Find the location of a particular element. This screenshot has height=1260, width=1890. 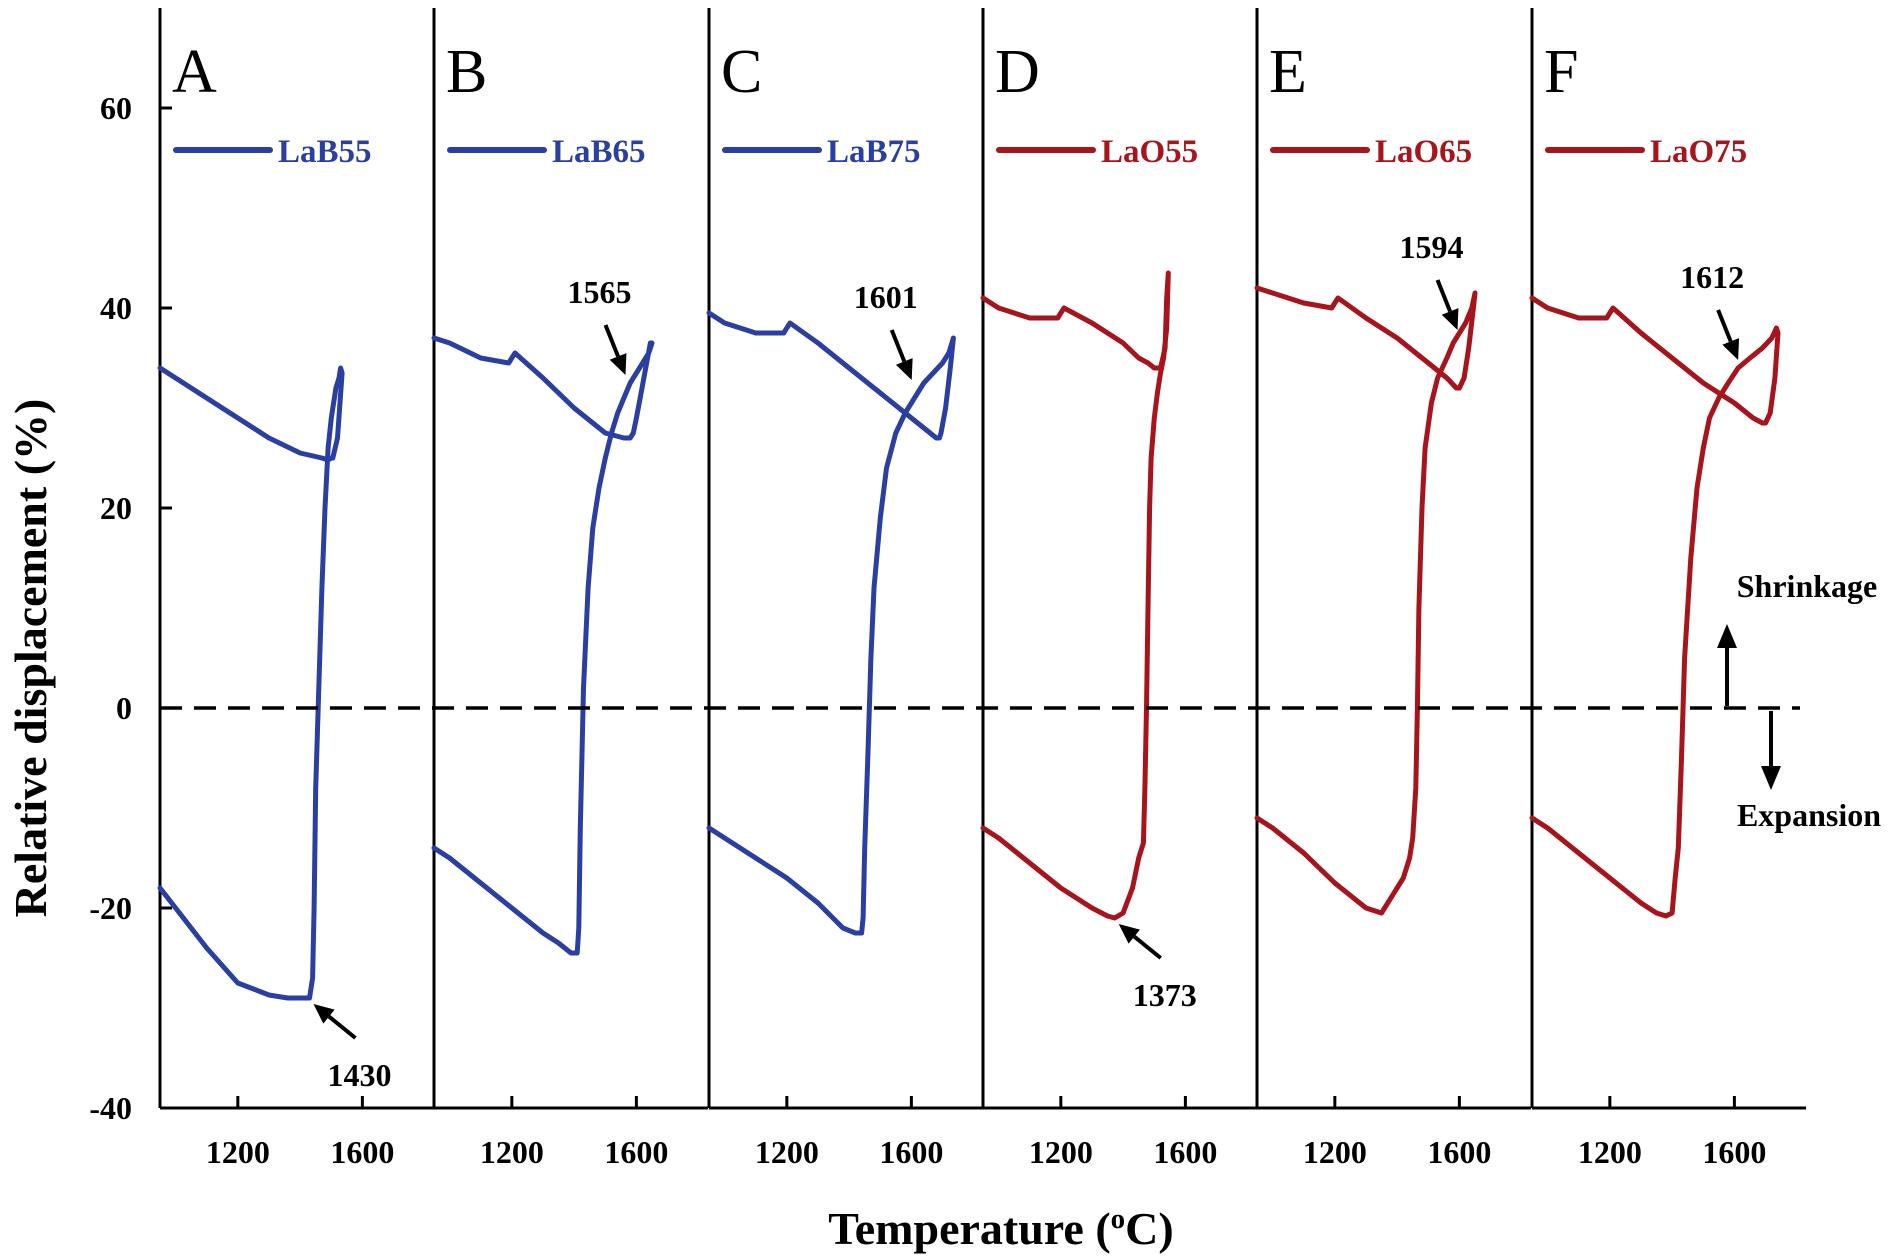

y-tick-label: -40 is located at coordinates (110, 1108).